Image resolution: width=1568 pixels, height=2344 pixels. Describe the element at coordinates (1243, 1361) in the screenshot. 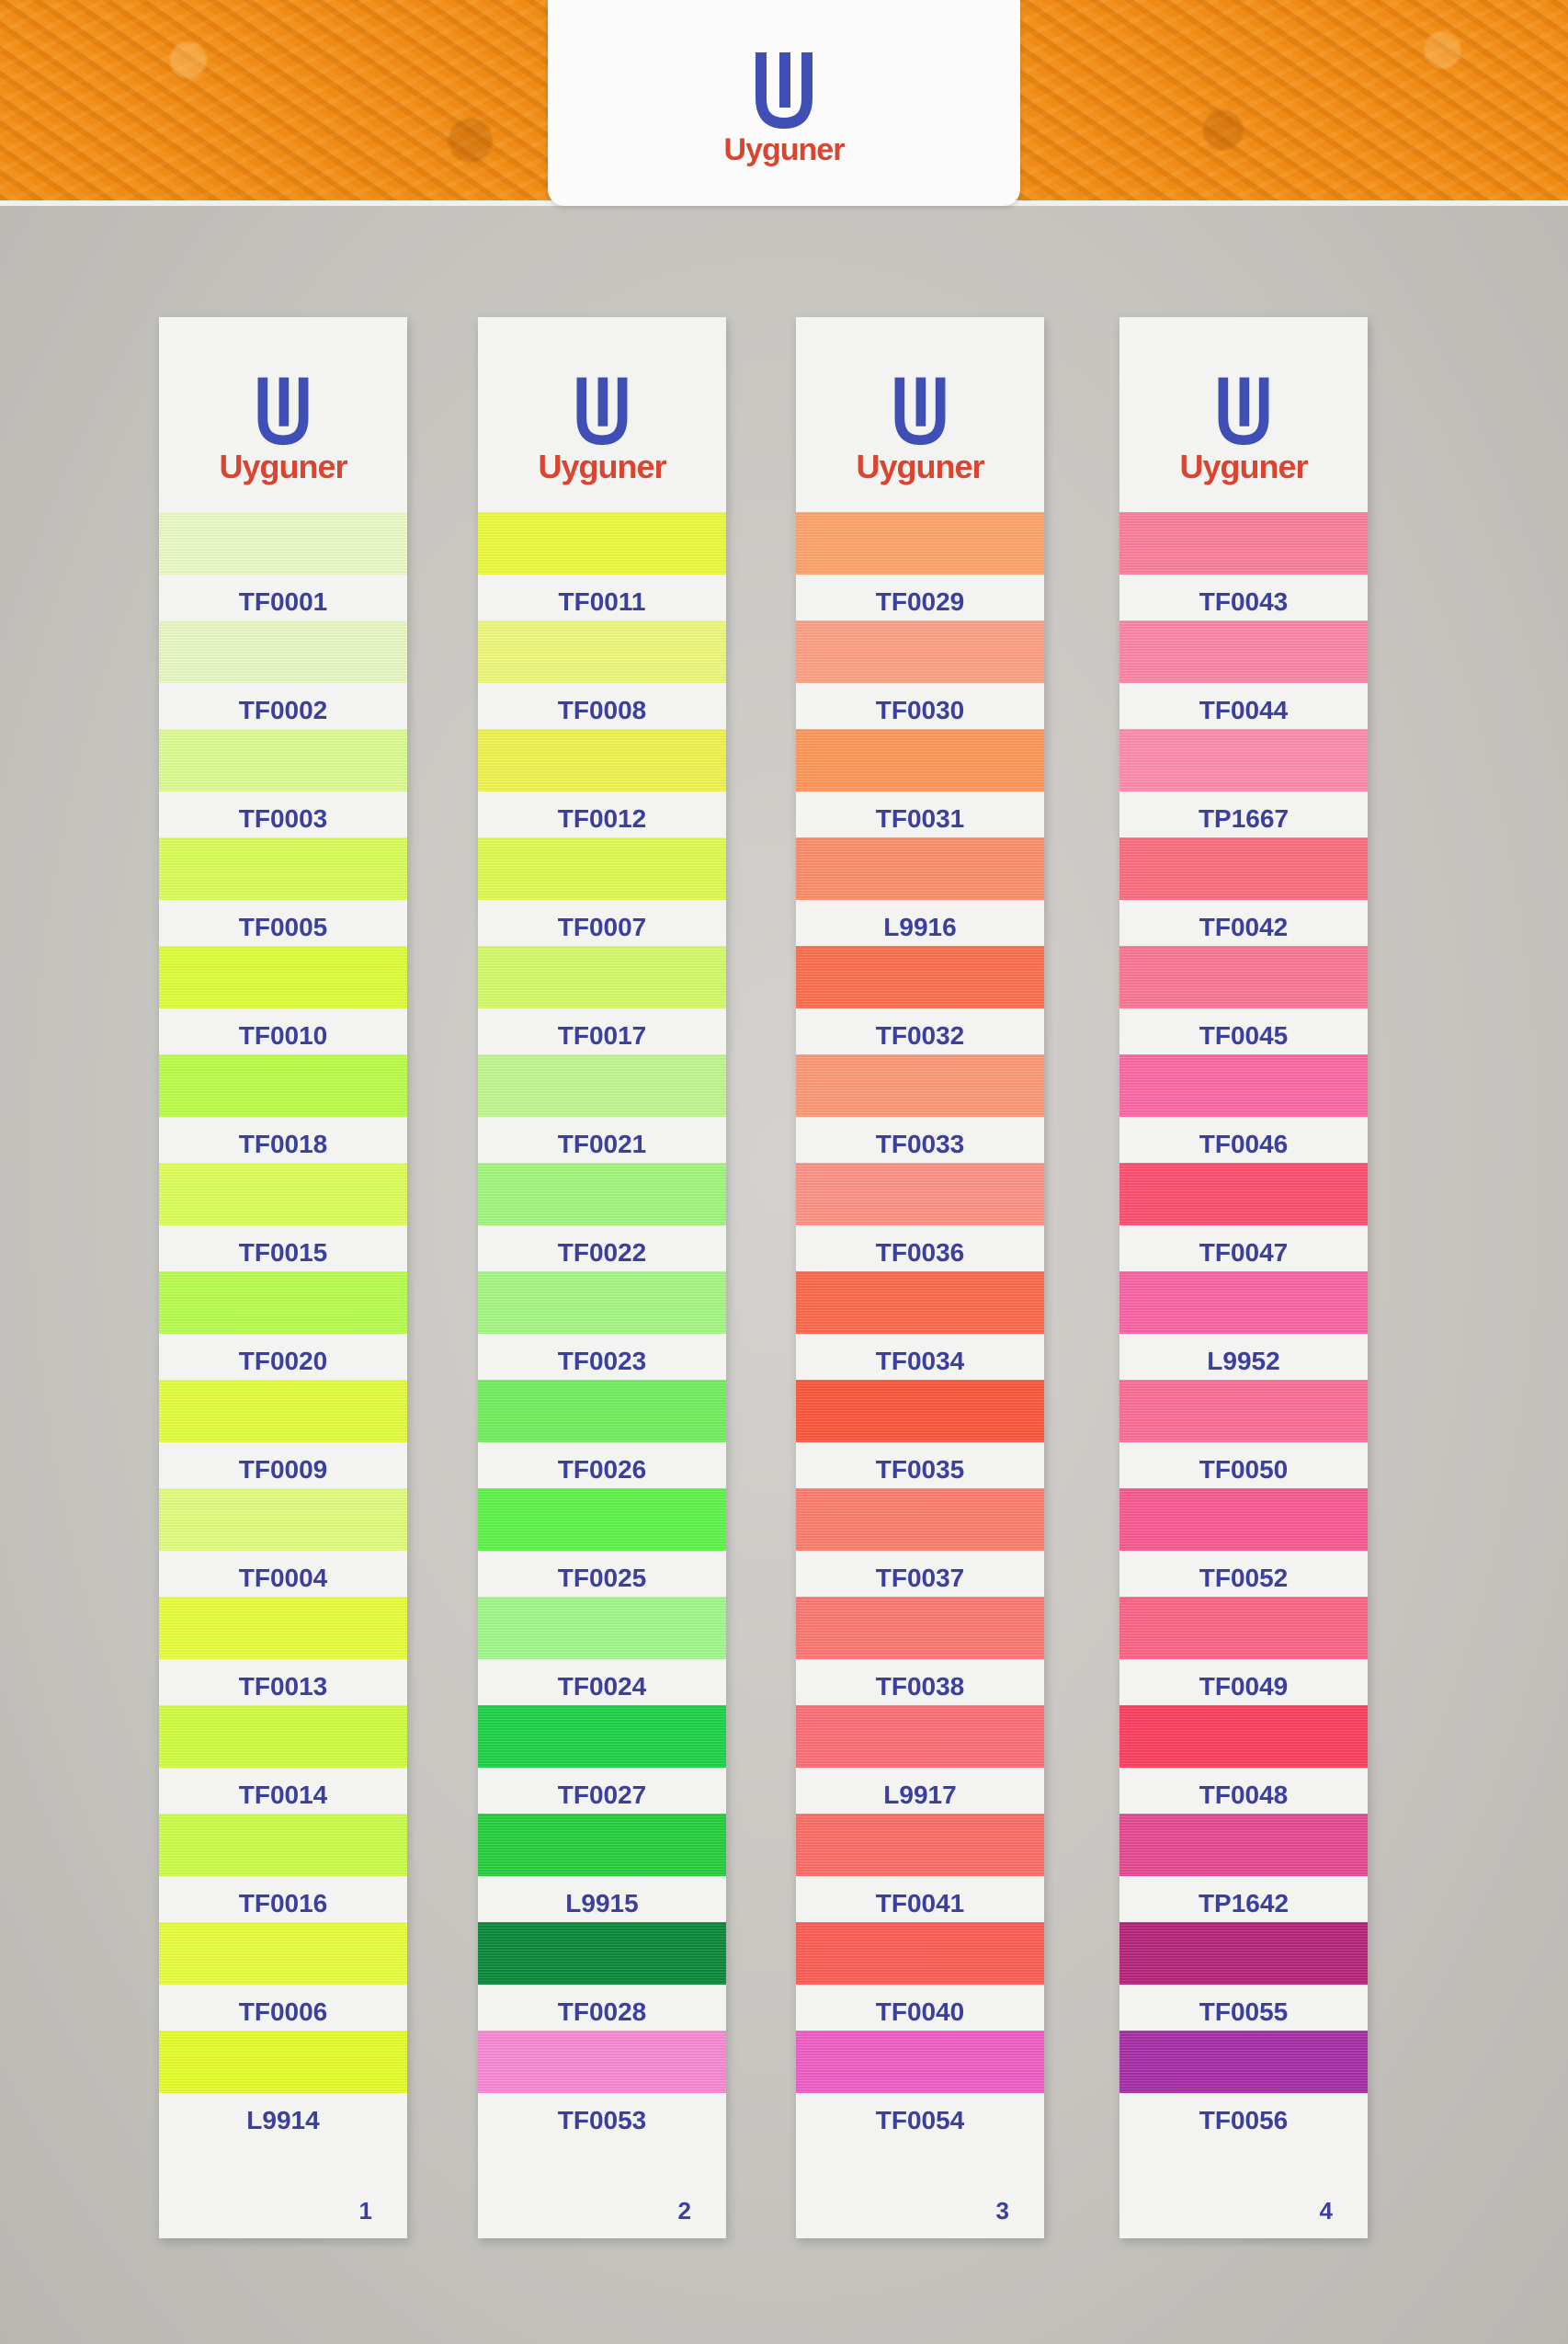

I see `thread-code-label: L9952` at that location.